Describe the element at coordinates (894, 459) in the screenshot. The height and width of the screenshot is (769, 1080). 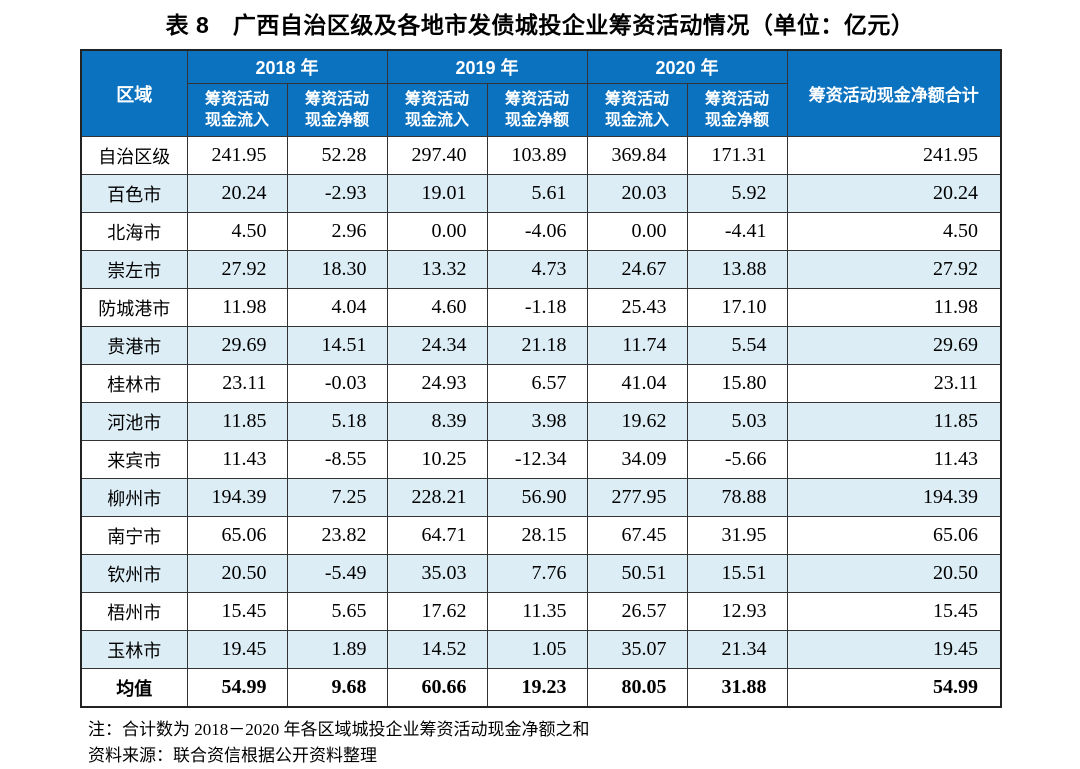
I see `total-value-cell: 11.43` at that location.